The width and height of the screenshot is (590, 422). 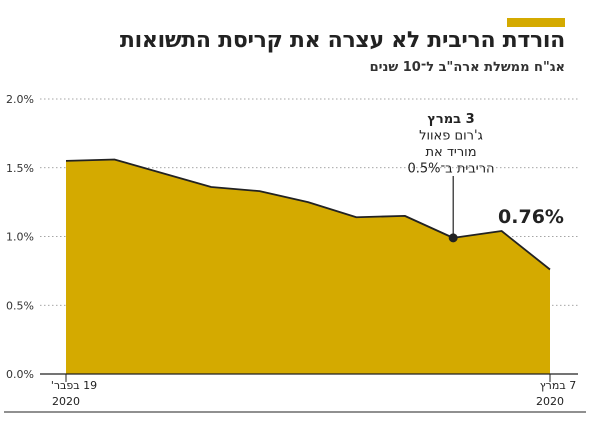 I want to click on chart-subtitle: אג"ח ממשלת ארה"ב ל־10 שנים, so click(x=467, y=67).